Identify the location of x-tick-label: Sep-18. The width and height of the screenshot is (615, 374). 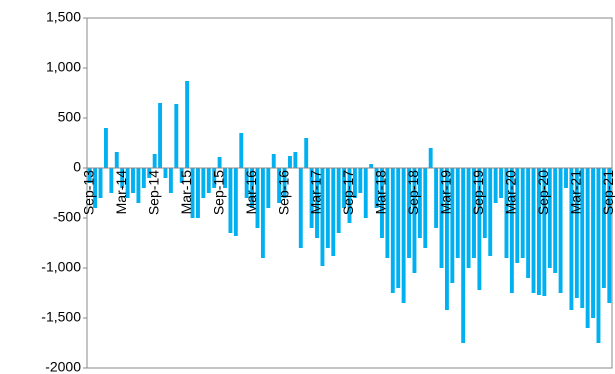
(413, 192).